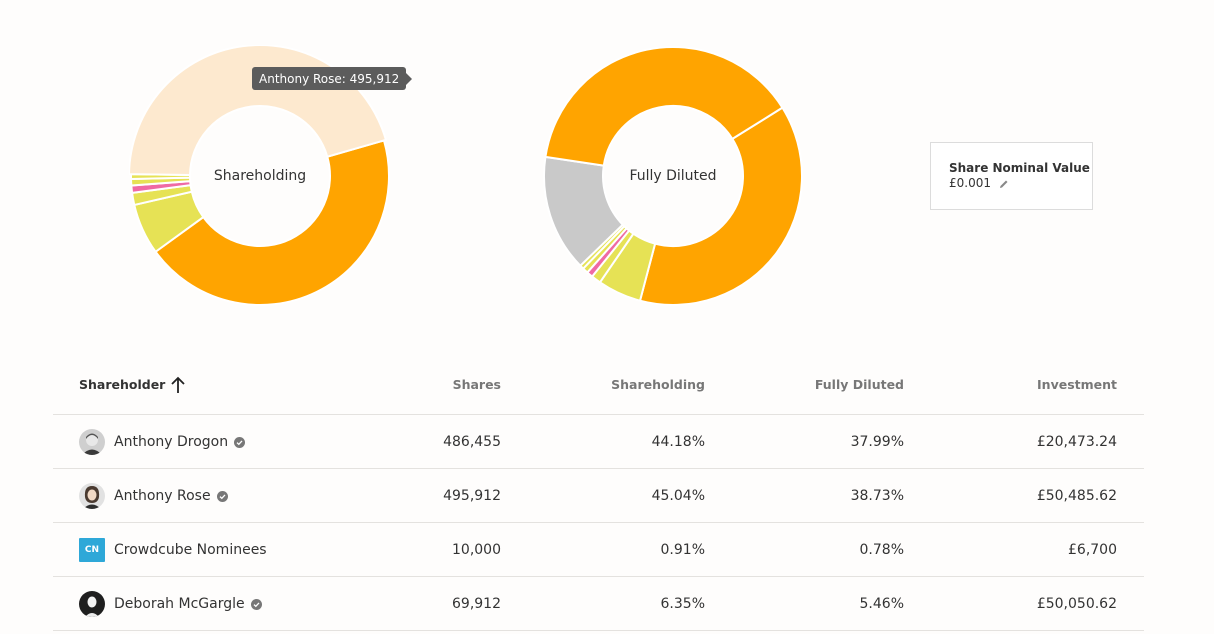 This screenshot has width=1214, height=634. I want to click on shareholder-cell: Anthony Drogon, so click(162, 441).